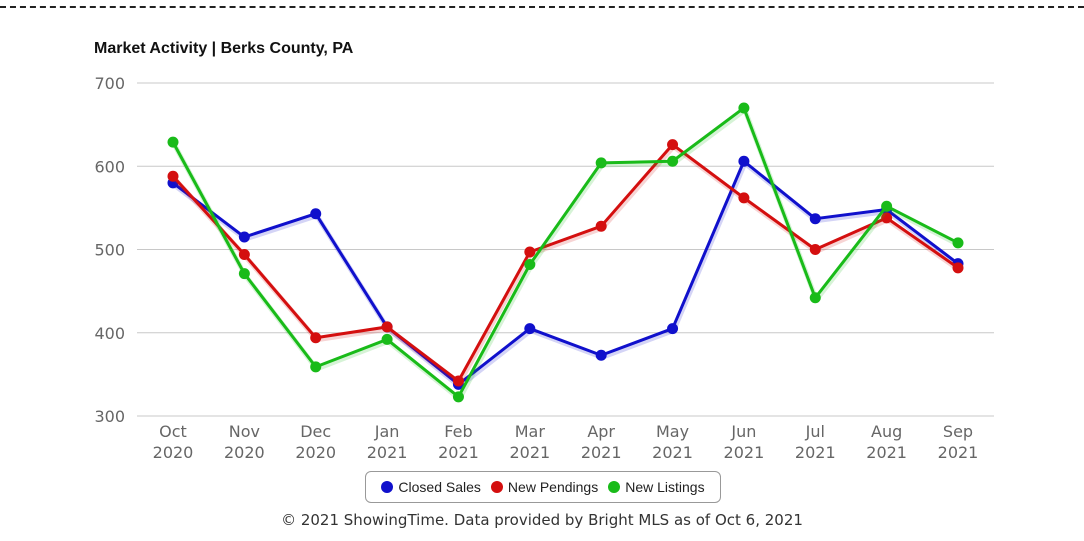 This screenshot has width=1084, height=541. I want to click on x-tick-label-month: Sep, so click(958, 431).